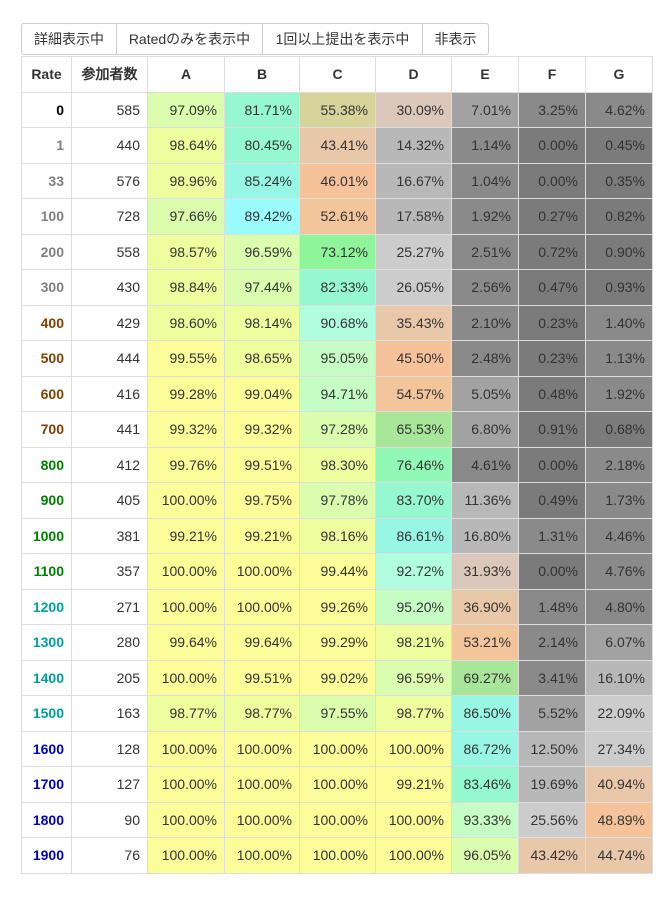  Describe the element at coordinates (69, 39) in the screenshot. I see `detail-view-button: 詳細表示中` at that location.